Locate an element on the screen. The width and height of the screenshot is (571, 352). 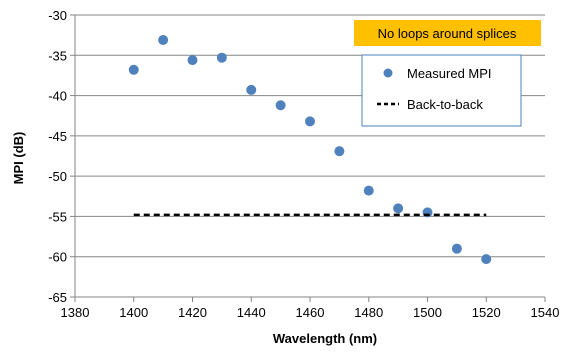
legend: Measured MPI Back-to-back is located at coordinates (441, 90).